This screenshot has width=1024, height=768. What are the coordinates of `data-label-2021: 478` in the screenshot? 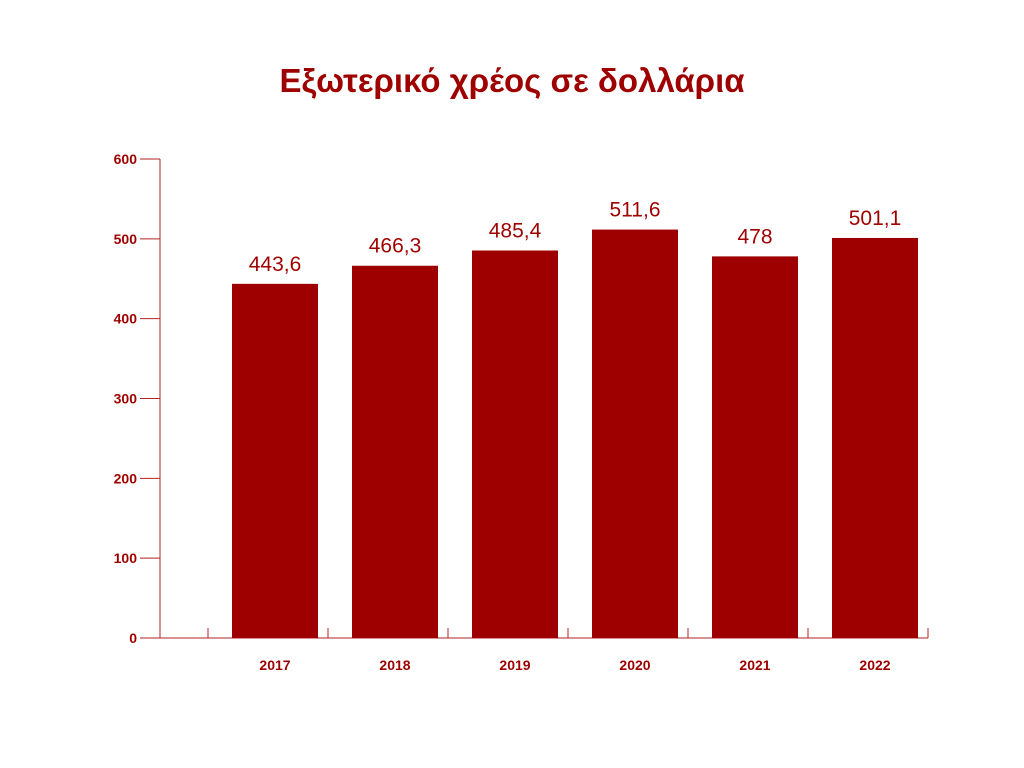 It's located at (754, 236).